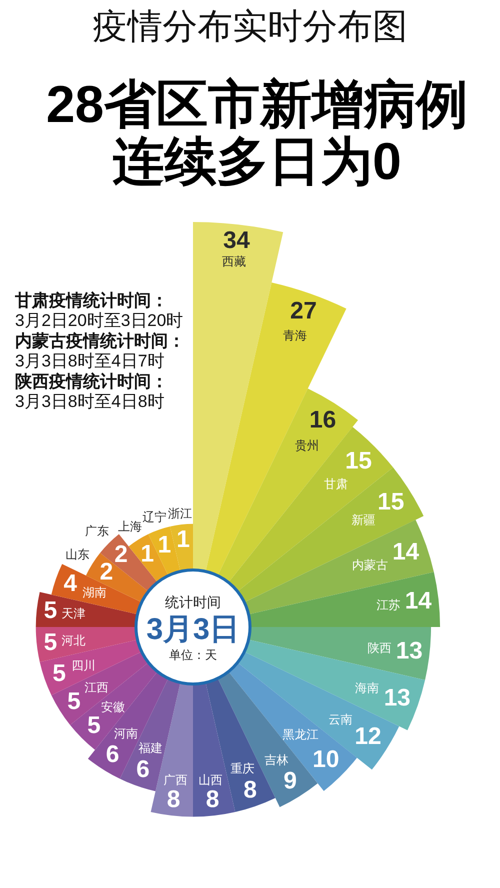 This screenshot has height=888, width=500. Describe the element at coordinates (307, 445) in the screenshot. I see `category-label: 贵州` at that location.